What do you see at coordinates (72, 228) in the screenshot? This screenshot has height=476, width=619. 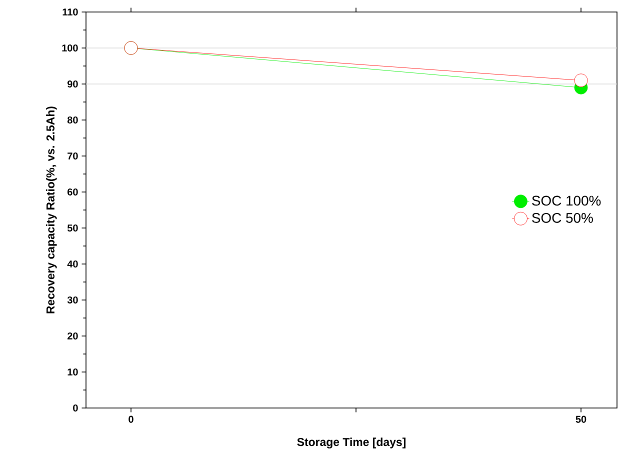 I see `y-tick-label: 50` at bounding box center [72, 228].